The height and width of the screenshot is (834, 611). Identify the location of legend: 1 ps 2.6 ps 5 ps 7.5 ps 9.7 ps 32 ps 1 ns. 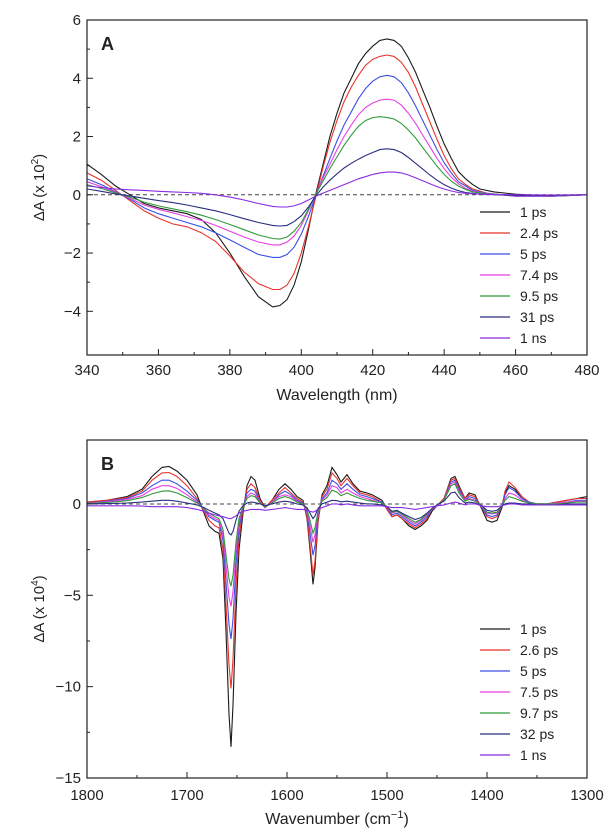
(519, 692).